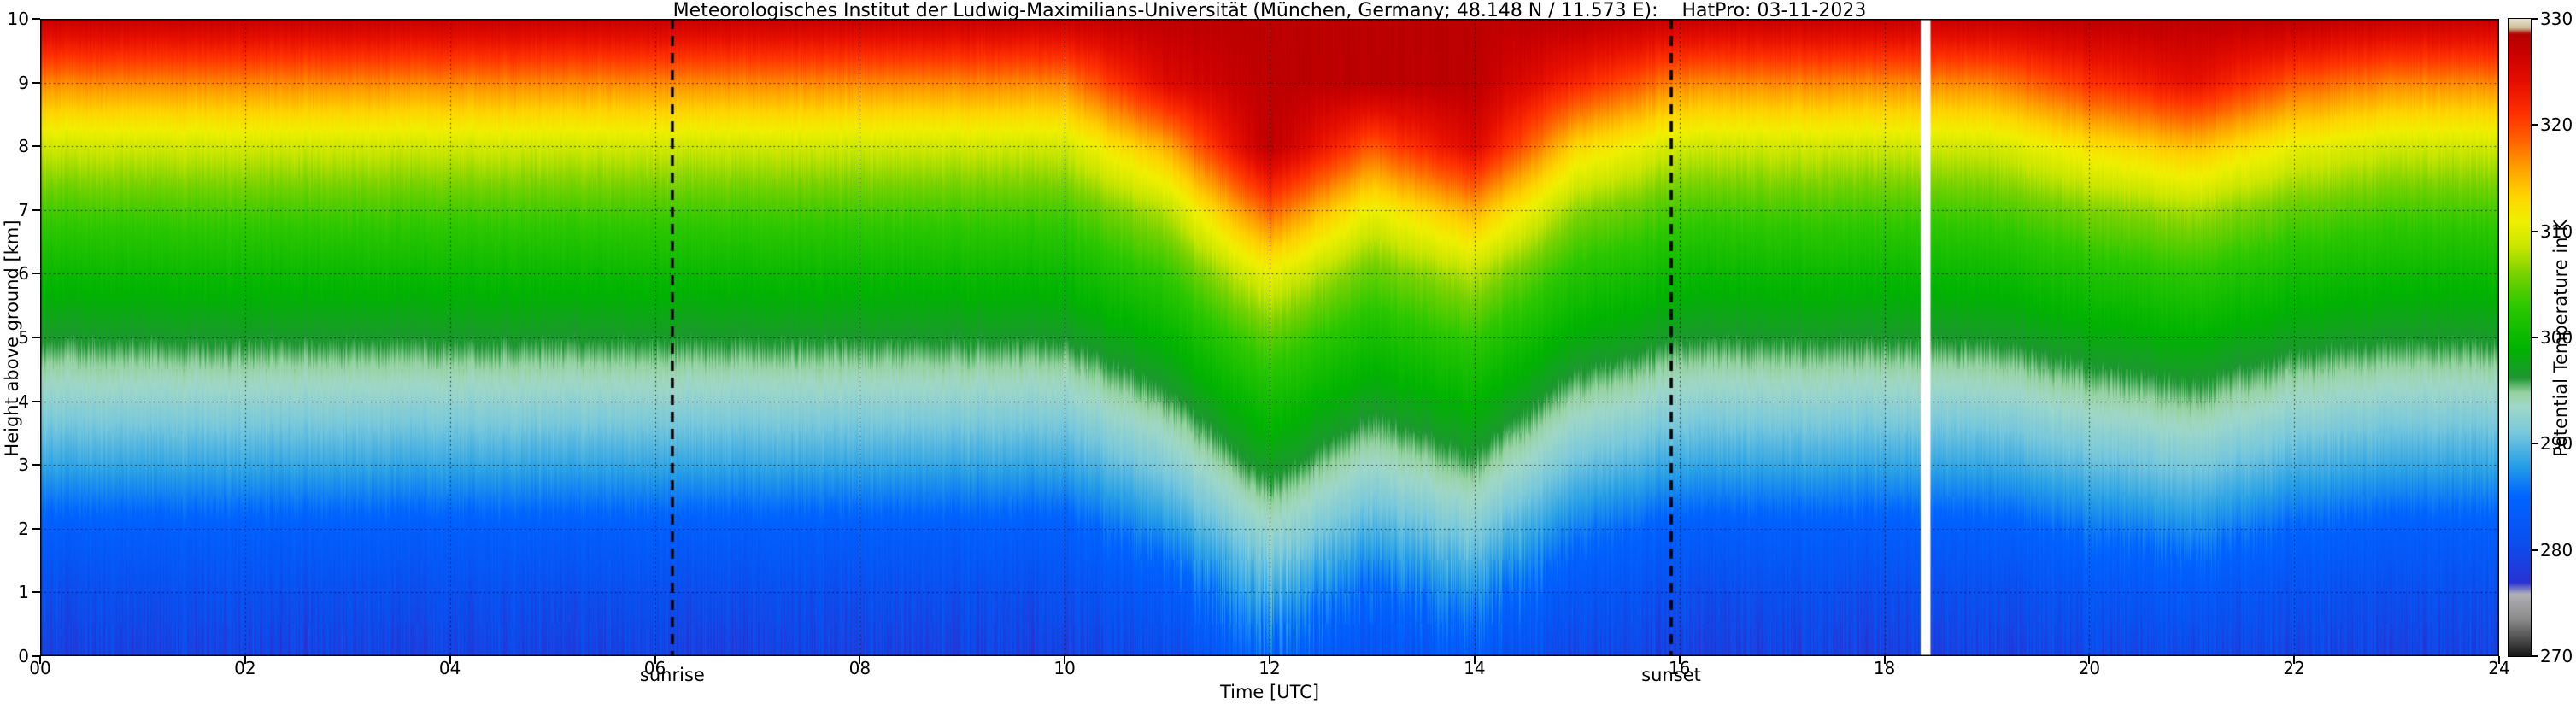 Image resolution: width=2576 pixels, height=704 pixels. What do you see at coordinates (23, 337) in the screenshot?
I see `y-tick-label: 5` at bounding box center [23, 337].